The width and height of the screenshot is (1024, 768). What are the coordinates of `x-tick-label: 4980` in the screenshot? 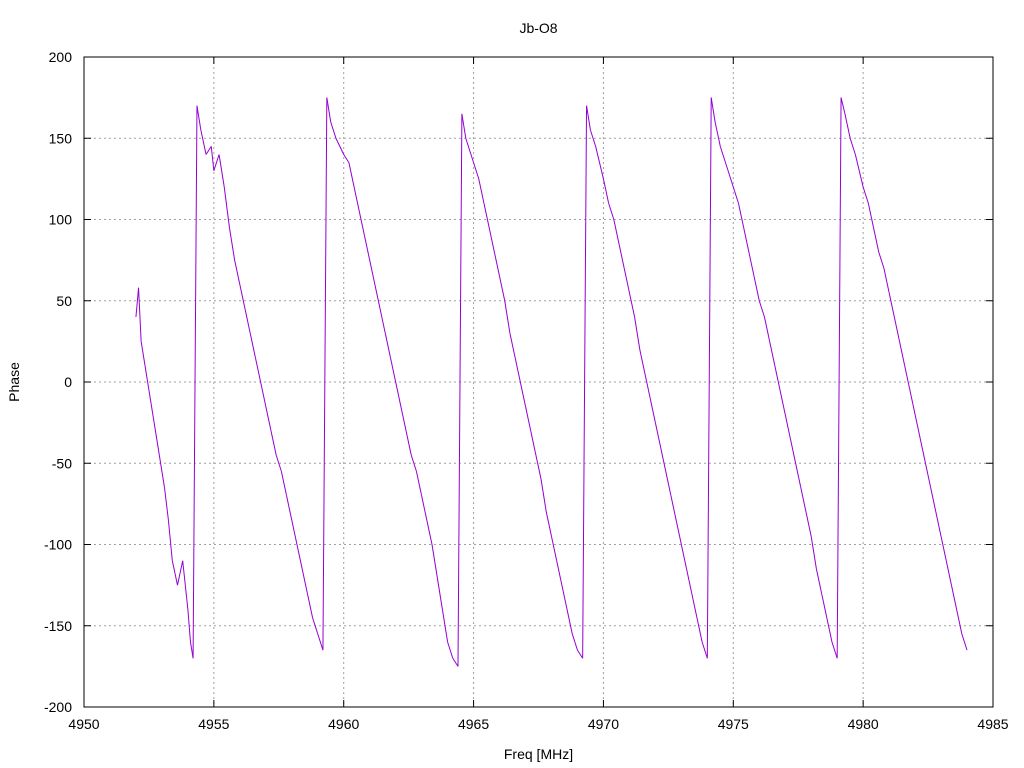 It's located at (863, 724).